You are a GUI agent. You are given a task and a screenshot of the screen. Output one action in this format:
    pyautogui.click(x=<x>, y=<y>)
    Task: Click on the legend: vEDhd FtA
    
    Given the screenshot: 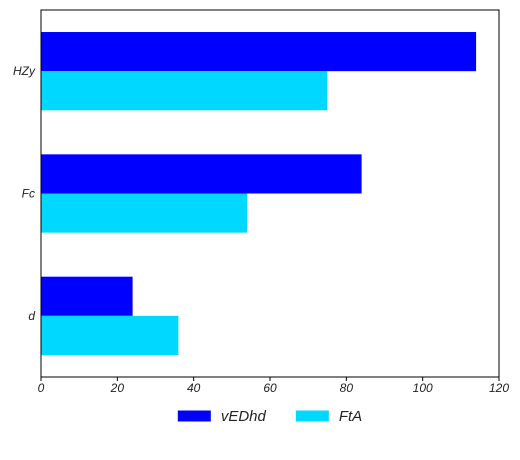 What is the action you would take?
    pyautogui.click(x=269, y=416)
    